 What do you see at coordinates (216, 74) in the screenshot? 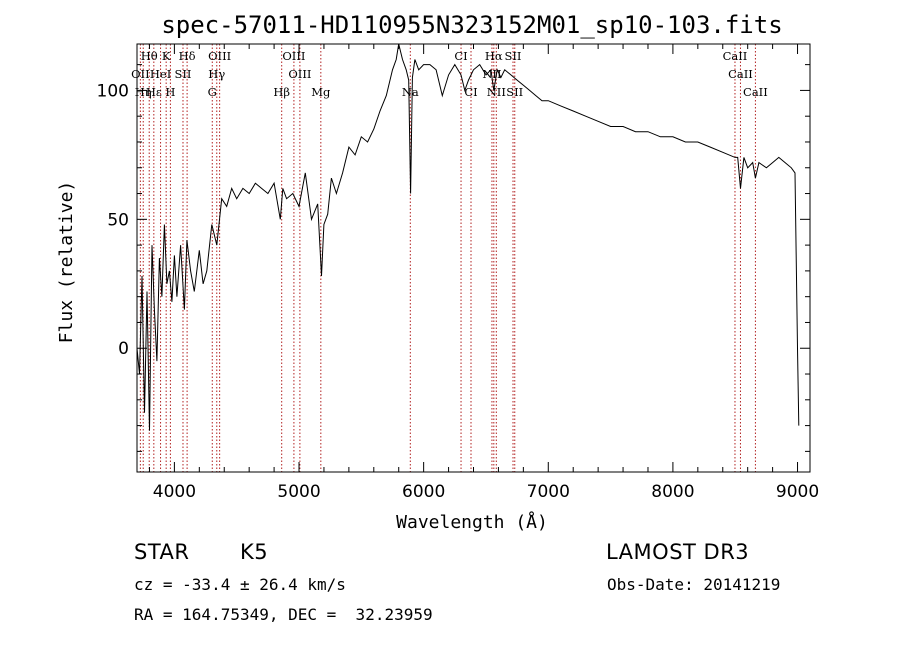
I see `spectral-line-label: Hγ` at bounding box center [216, 74].